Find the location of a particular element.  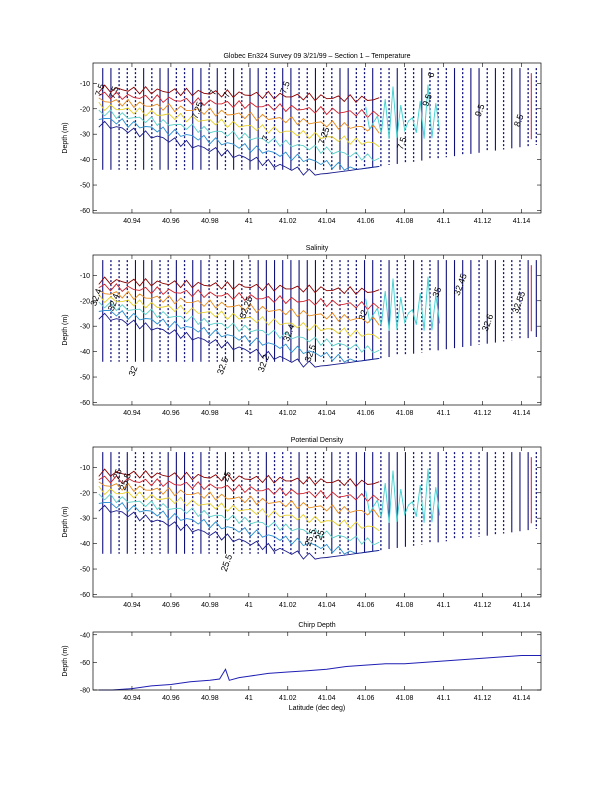

x-axis-label: Latitude (dec deg) is located at coordinates (317, 708).